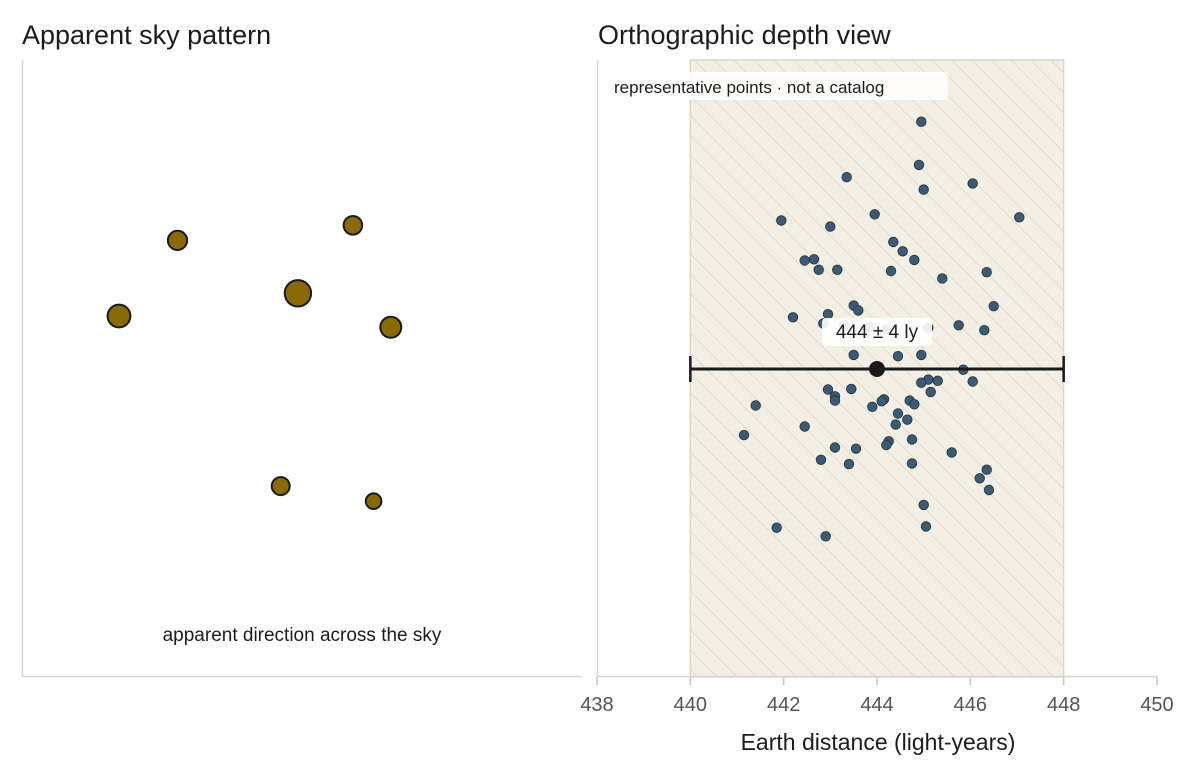 The width and height of the screenshot is (1200, 777). What do you see at coordinates (302, 635) in the screenshot?
I see `sky-caption: apparent direction across the sky` at bounding box center [302, 635].